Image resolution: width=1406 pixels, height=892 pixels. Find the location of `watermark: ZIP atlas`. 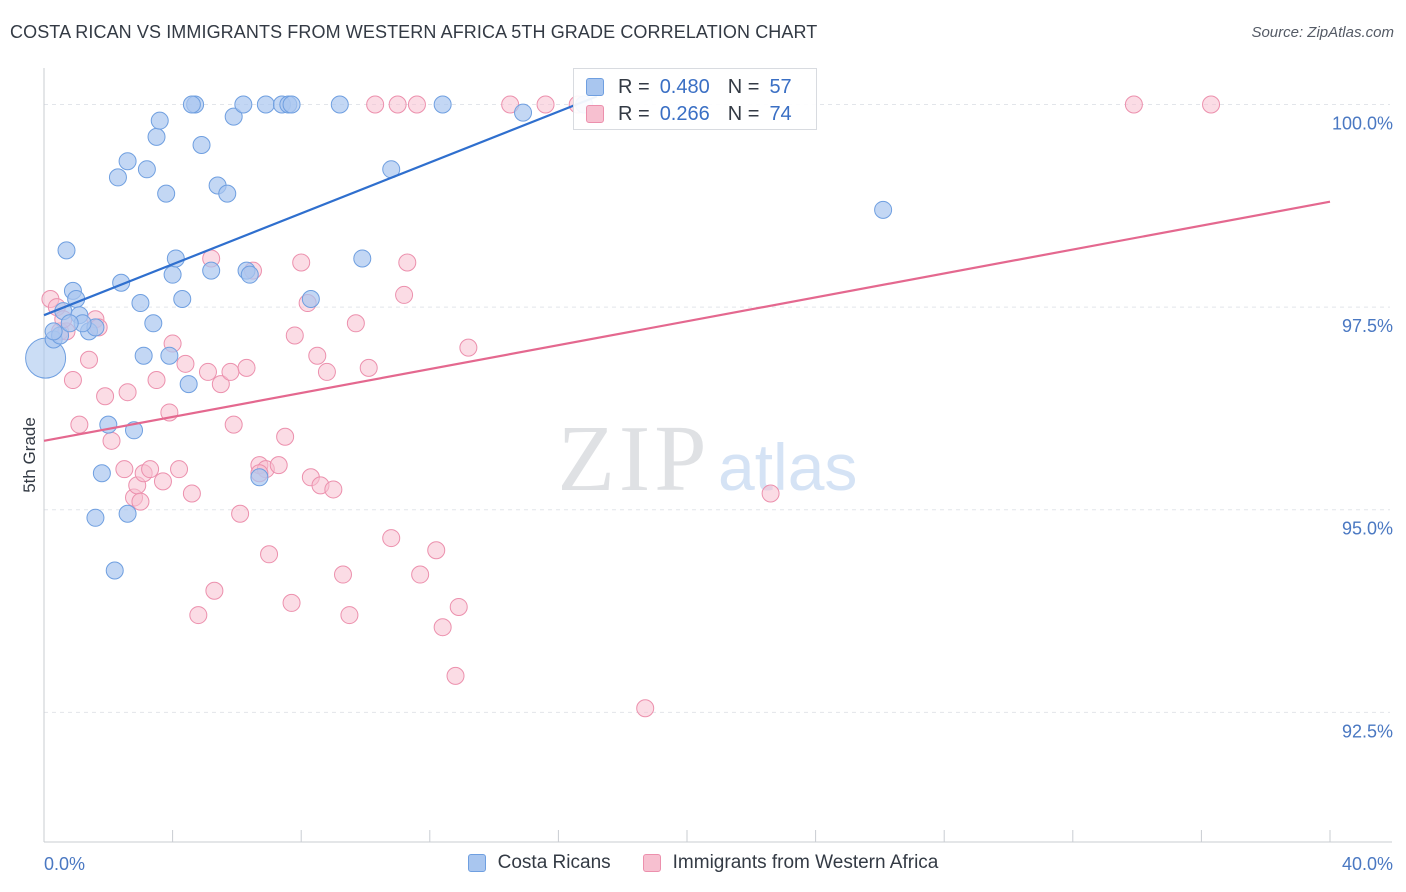

watermark: ZIP atlas is located at coordinates (708, 459).